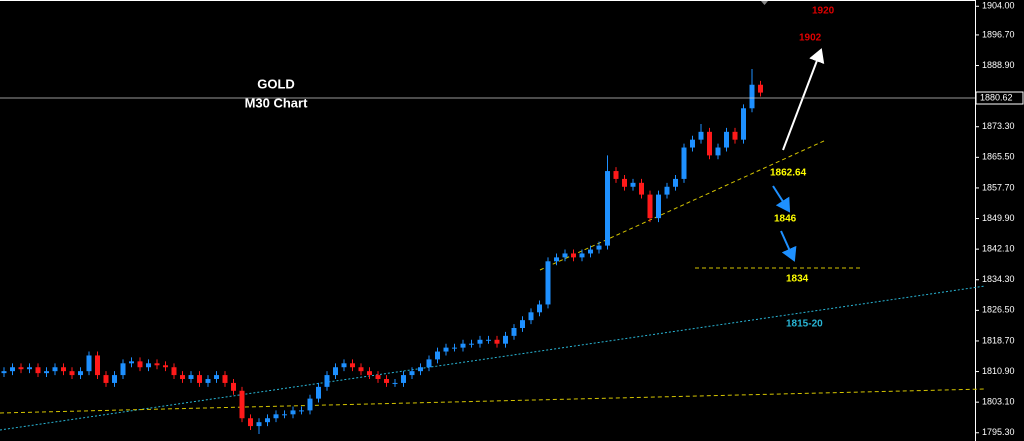 The height and width of the screenshot is (441, 1024). I want to click on y-tick-label: 1896.70, so click(998, 34).